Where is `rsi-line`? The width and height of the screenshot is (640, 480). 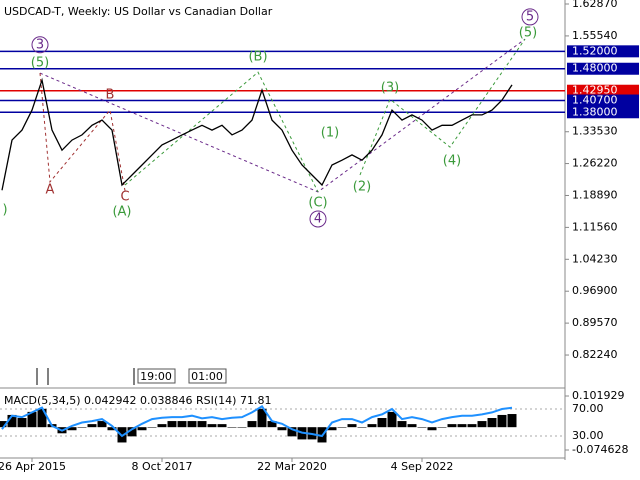
rsi-line is located at coordinates (257, 421).